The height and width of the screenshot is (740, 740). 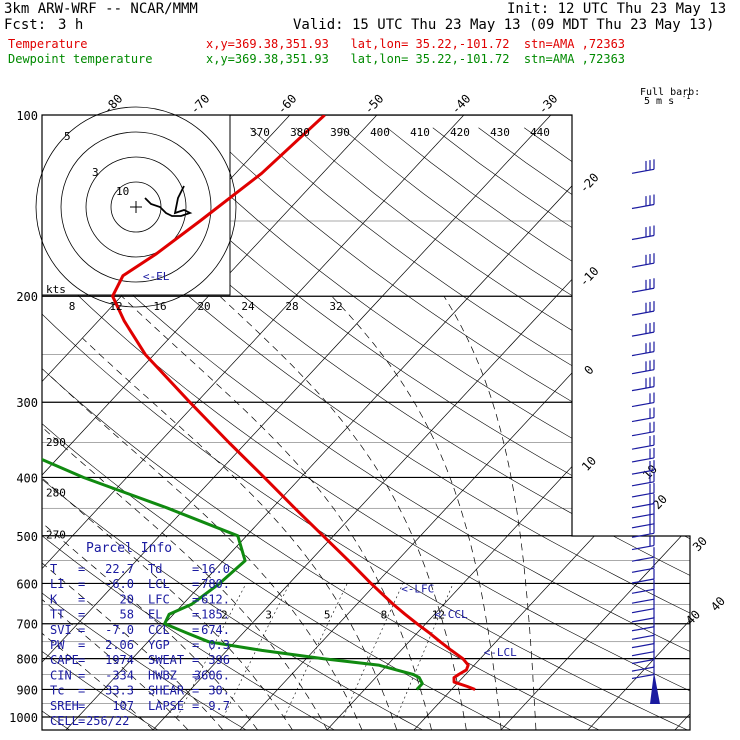 What do you see at coordinates (659, 101) in the screenshot?
I see `barb-legend-value: 5 m s` at bounding box center [659, 101].